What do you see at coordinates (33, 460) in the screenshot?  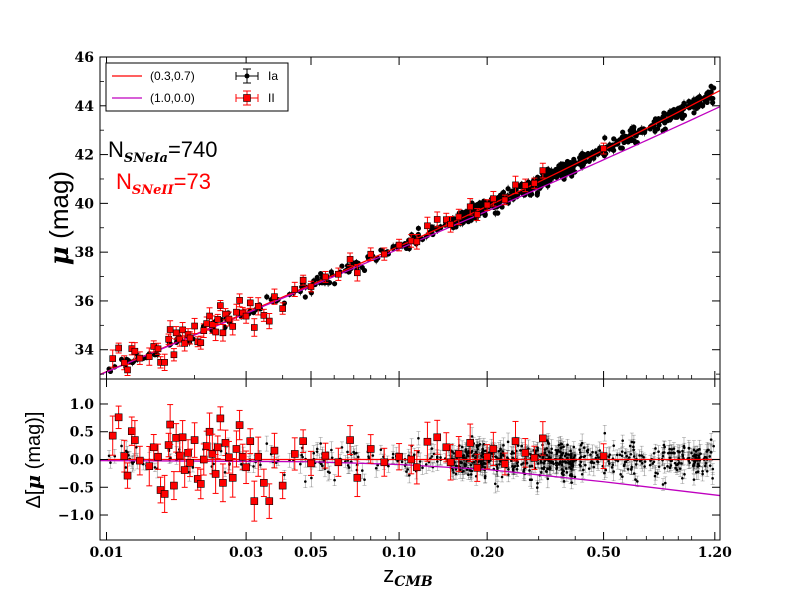 I see `bottom-ylabel: Δ[μ (mag)]` at bounding box center [33, 460].